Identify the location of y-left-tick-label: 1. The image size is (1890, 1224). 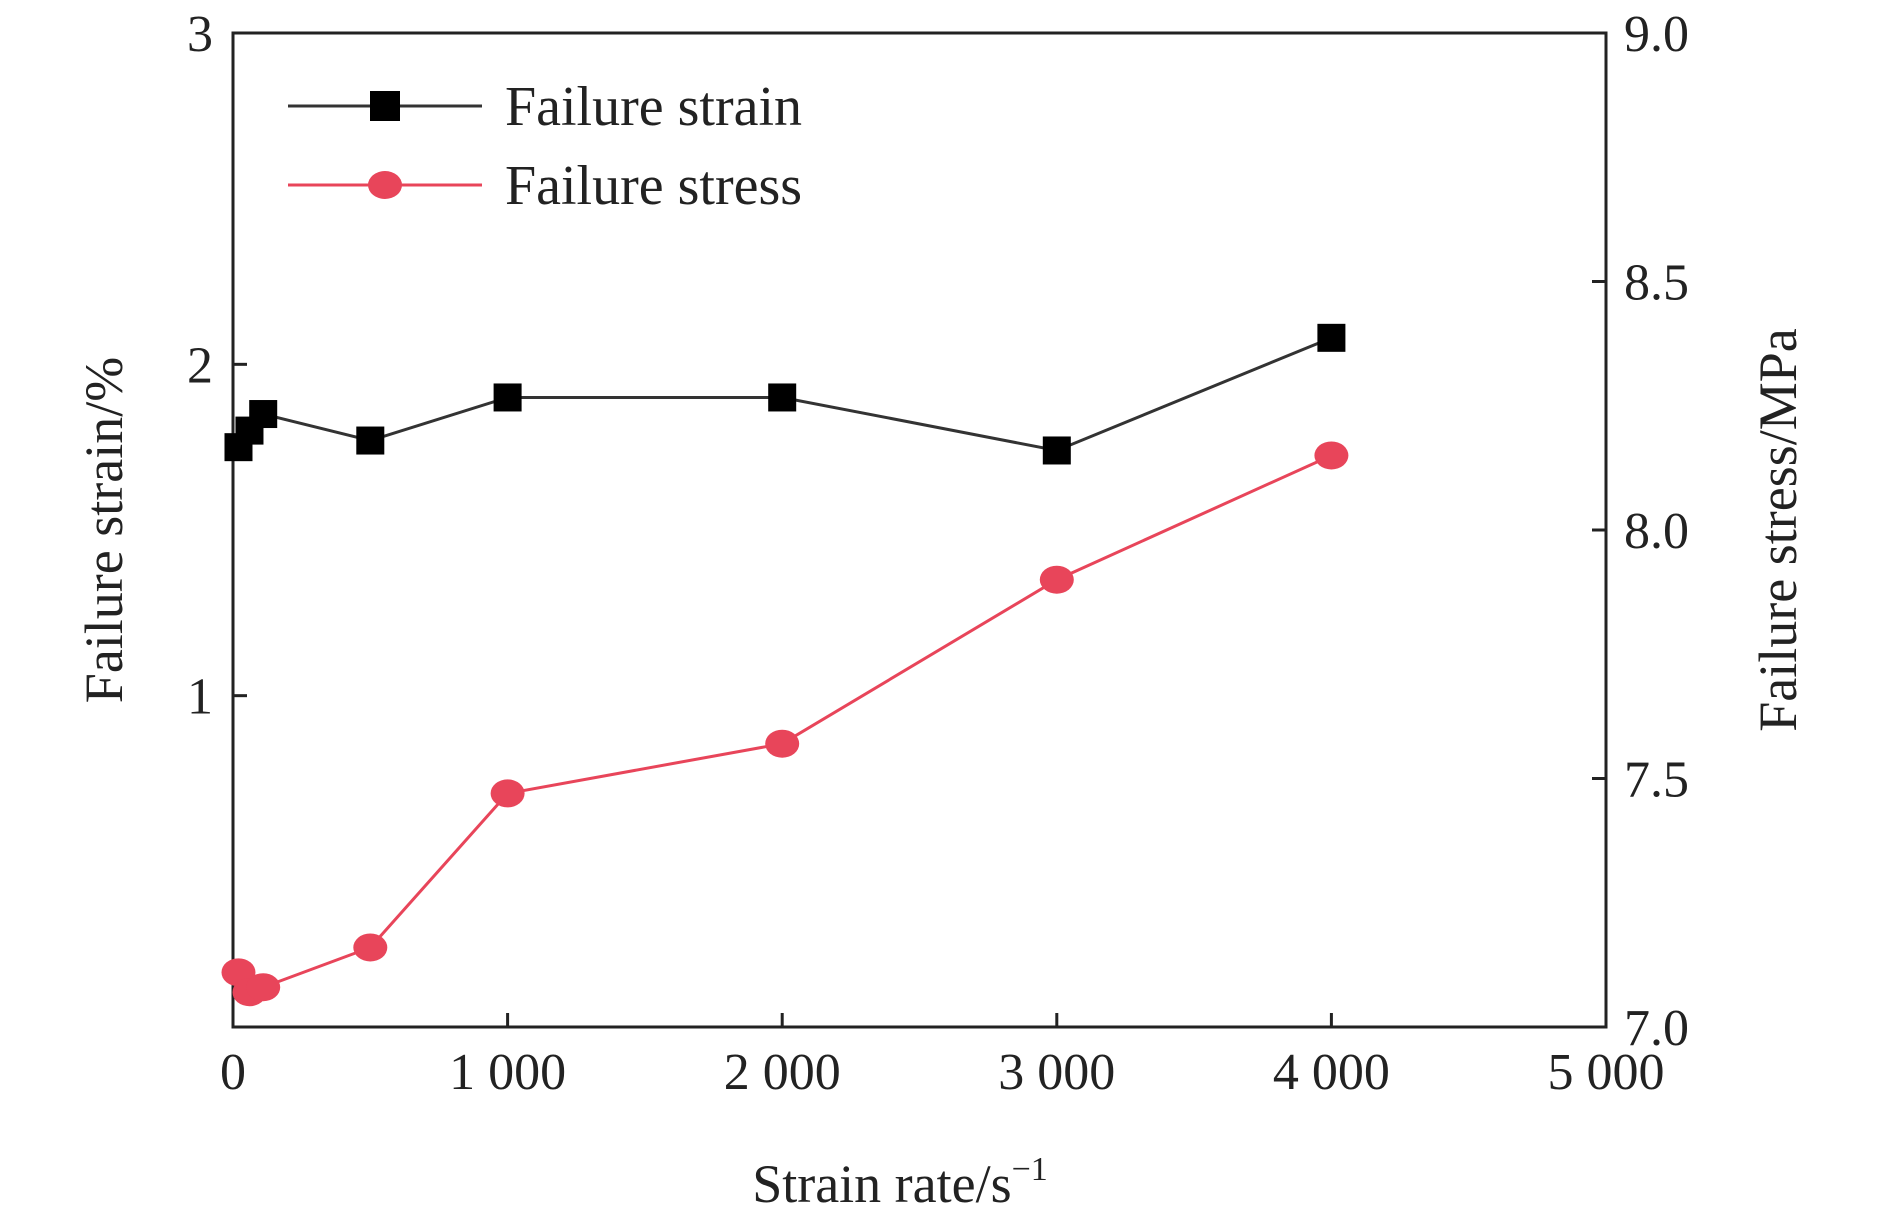
(200, 697).